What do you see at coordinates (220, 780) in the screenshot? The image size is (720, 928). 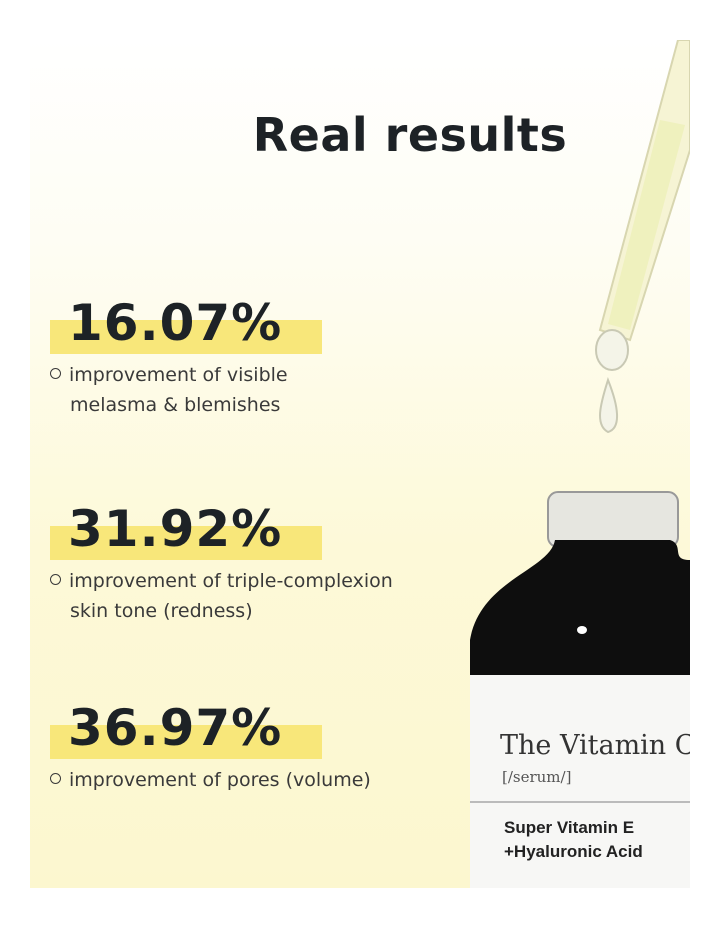 I see `desc-line: improvement of pores (volume)` at bounding box center [220, 780].